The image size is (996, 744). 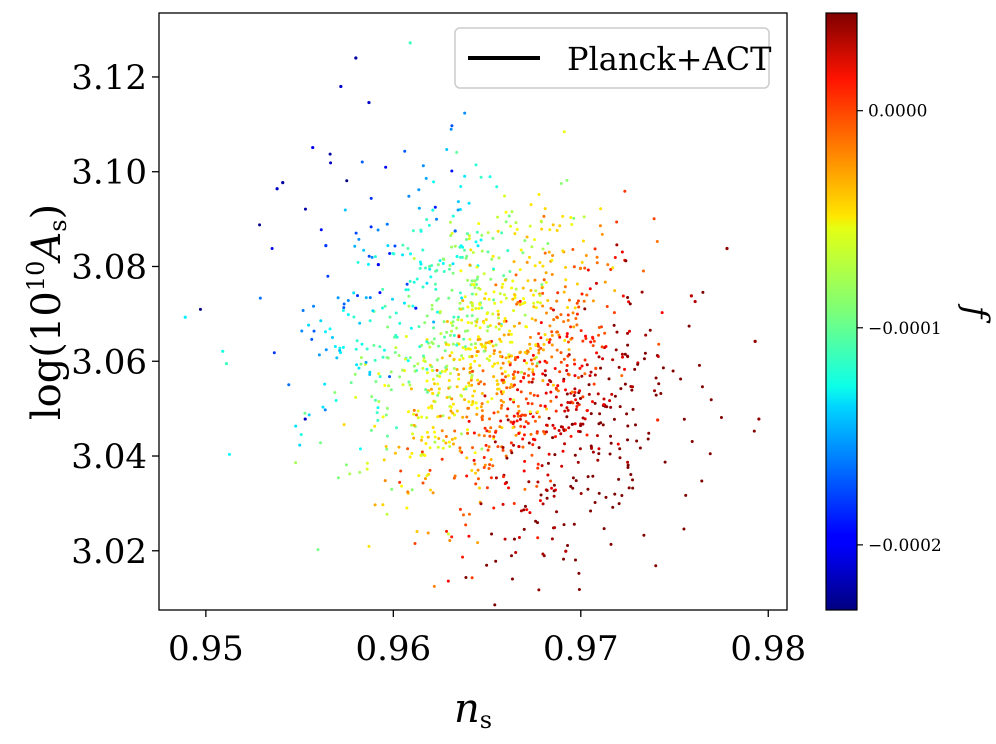 What do you see at coordinates (109, 552) in the screenshot?
I see `y-tick-label: 3.02` at bounding box center [109, 552].